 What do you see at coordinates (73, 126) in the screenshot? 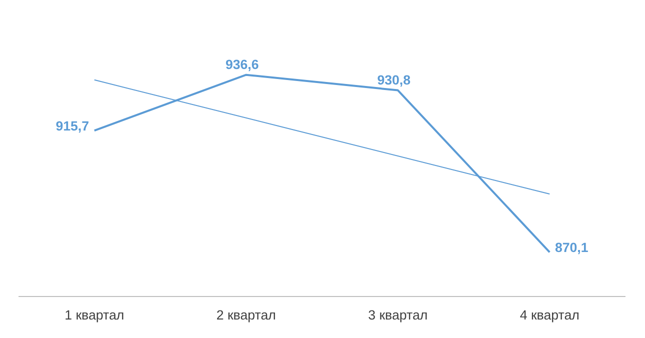
I see `data-label: 915,7` at bounding box center [73, 126].